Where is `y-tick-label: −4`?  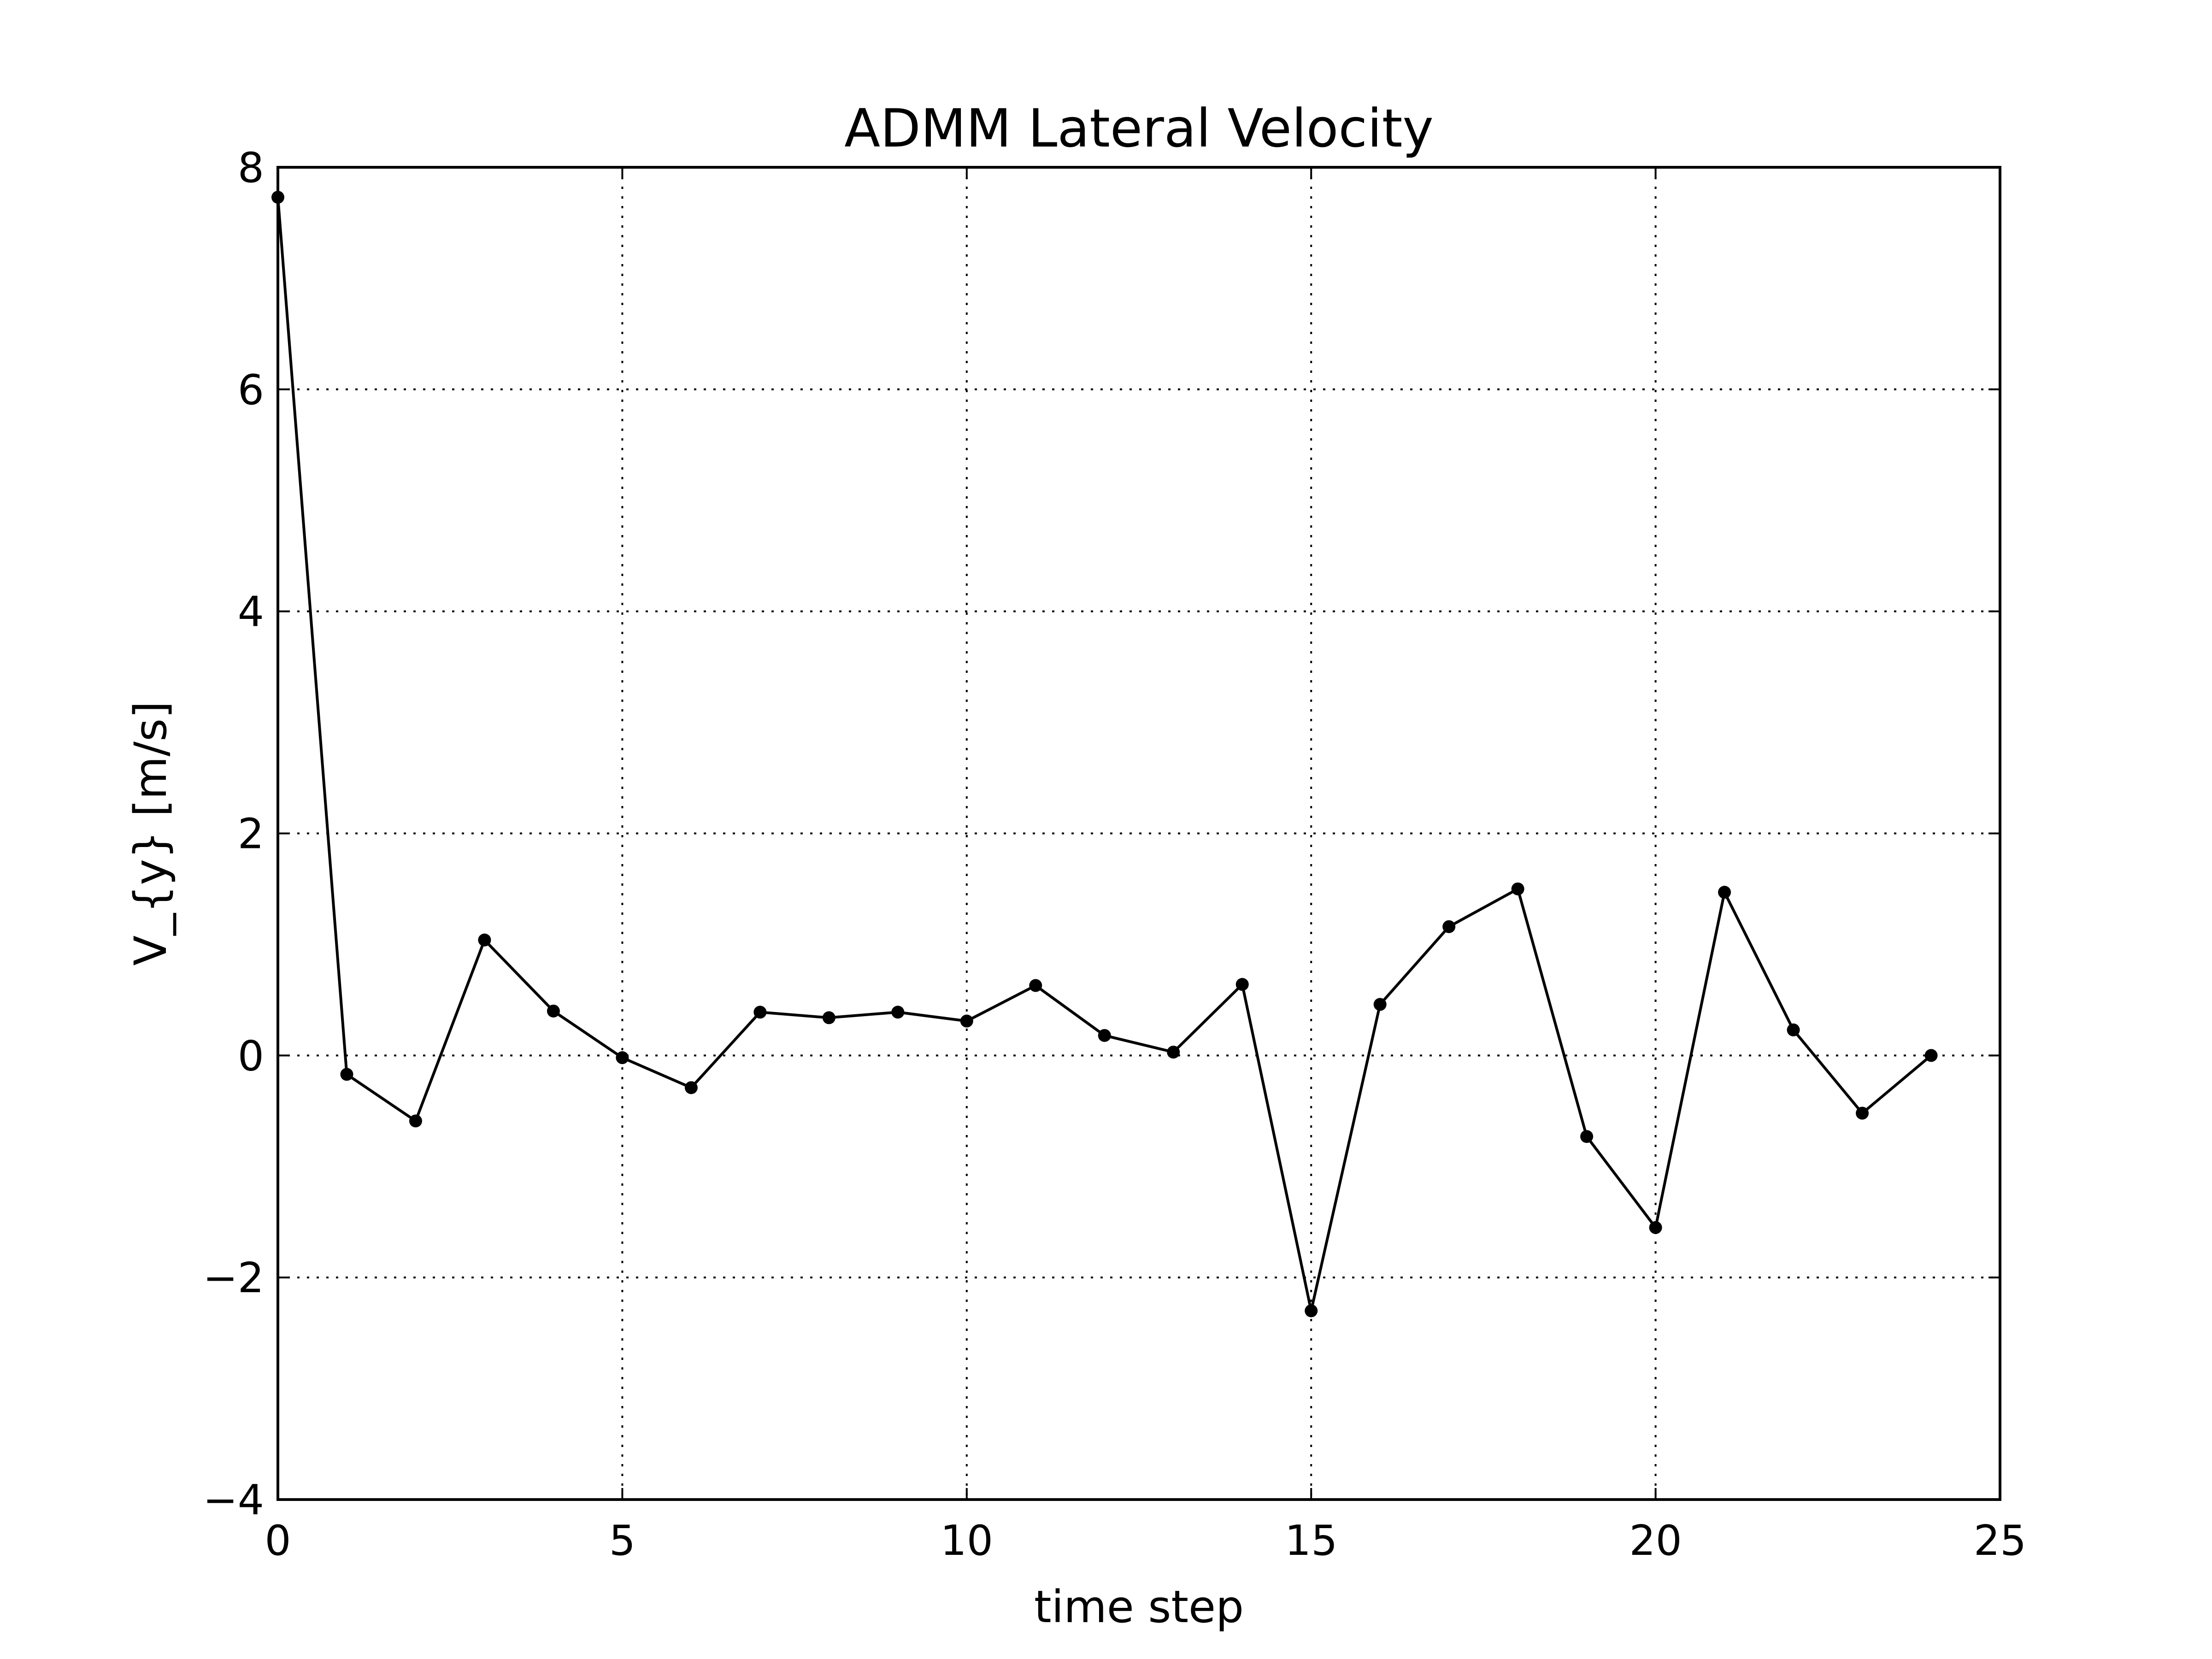
y-tick-label: −4 is located at coordinates (233, 1500).